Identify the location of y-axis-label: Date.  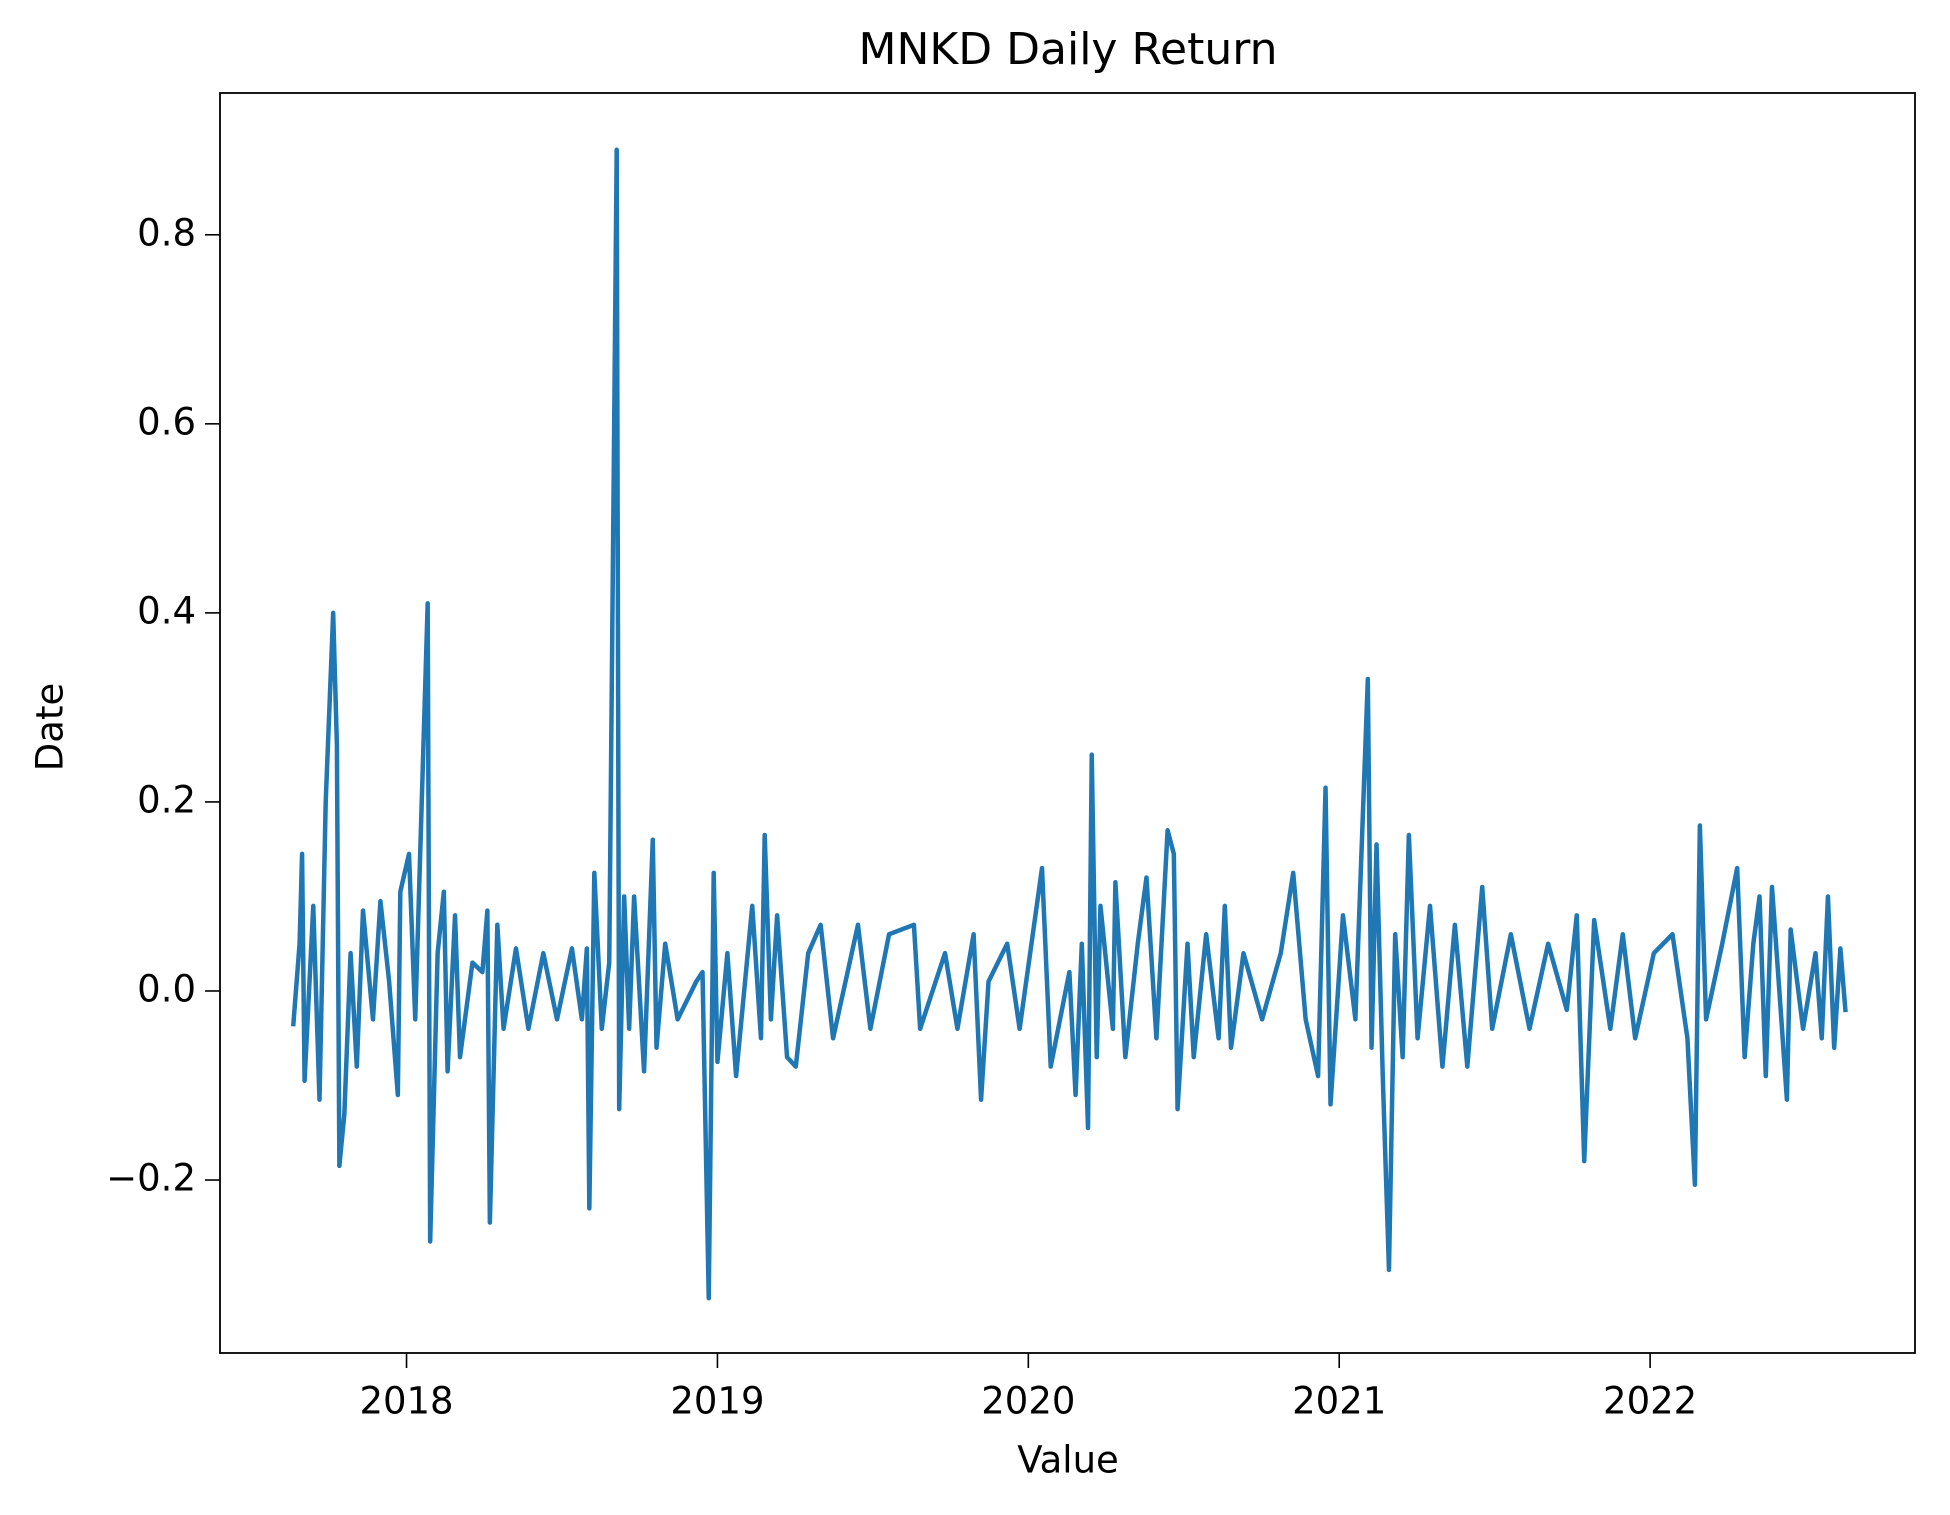
(50, 727).